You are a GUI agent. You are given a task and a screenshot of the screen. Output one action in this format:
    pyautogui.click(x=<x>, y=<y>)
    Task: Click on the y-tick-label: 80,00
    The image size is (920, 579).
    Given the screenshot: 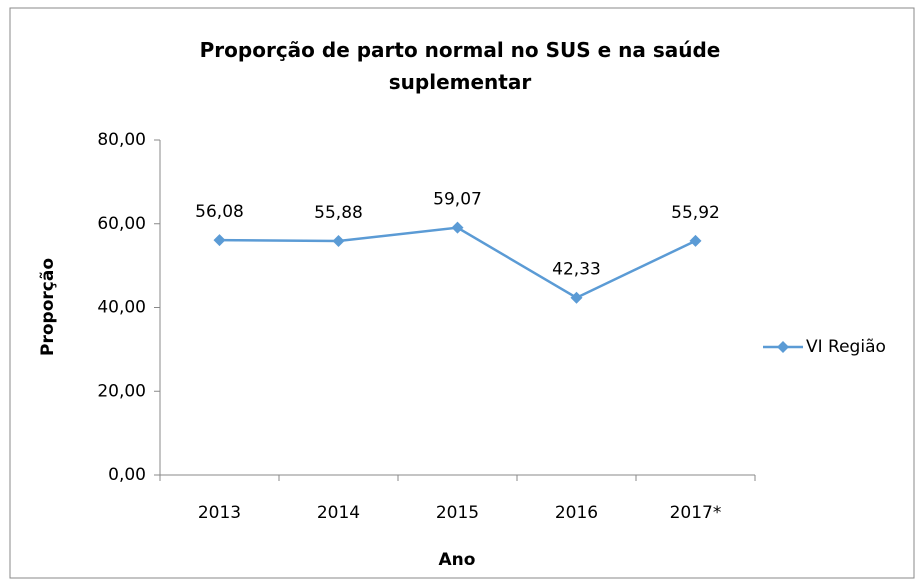 What is the action you would take?
    pyautogui.click(x=121, y=140)
    